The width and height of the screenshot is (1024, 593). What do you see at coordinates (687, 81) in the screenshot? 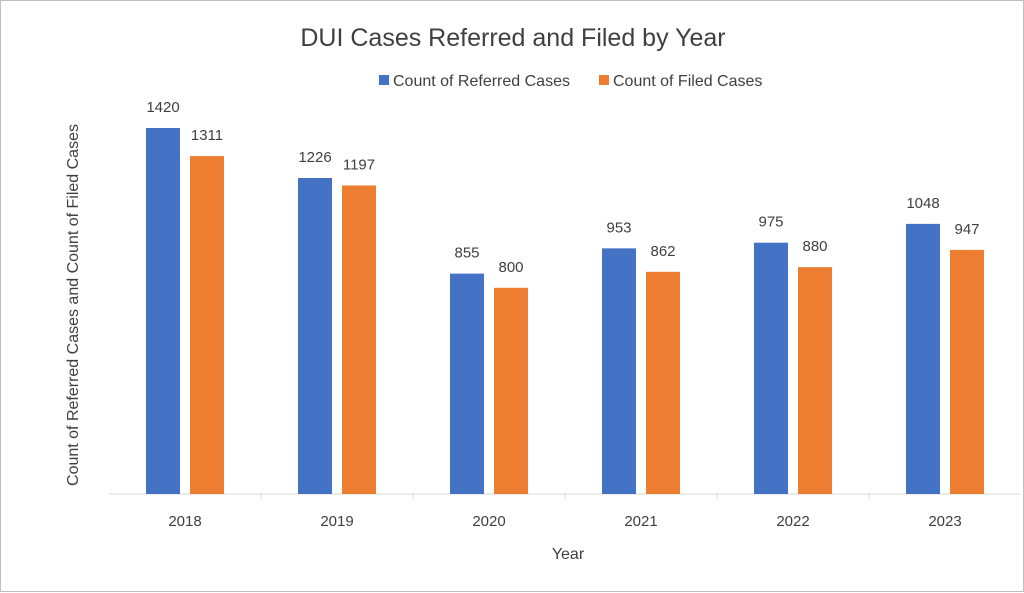
I see `legend-label-filed: Count of Filed Cases` at bounding box center [687, 81].